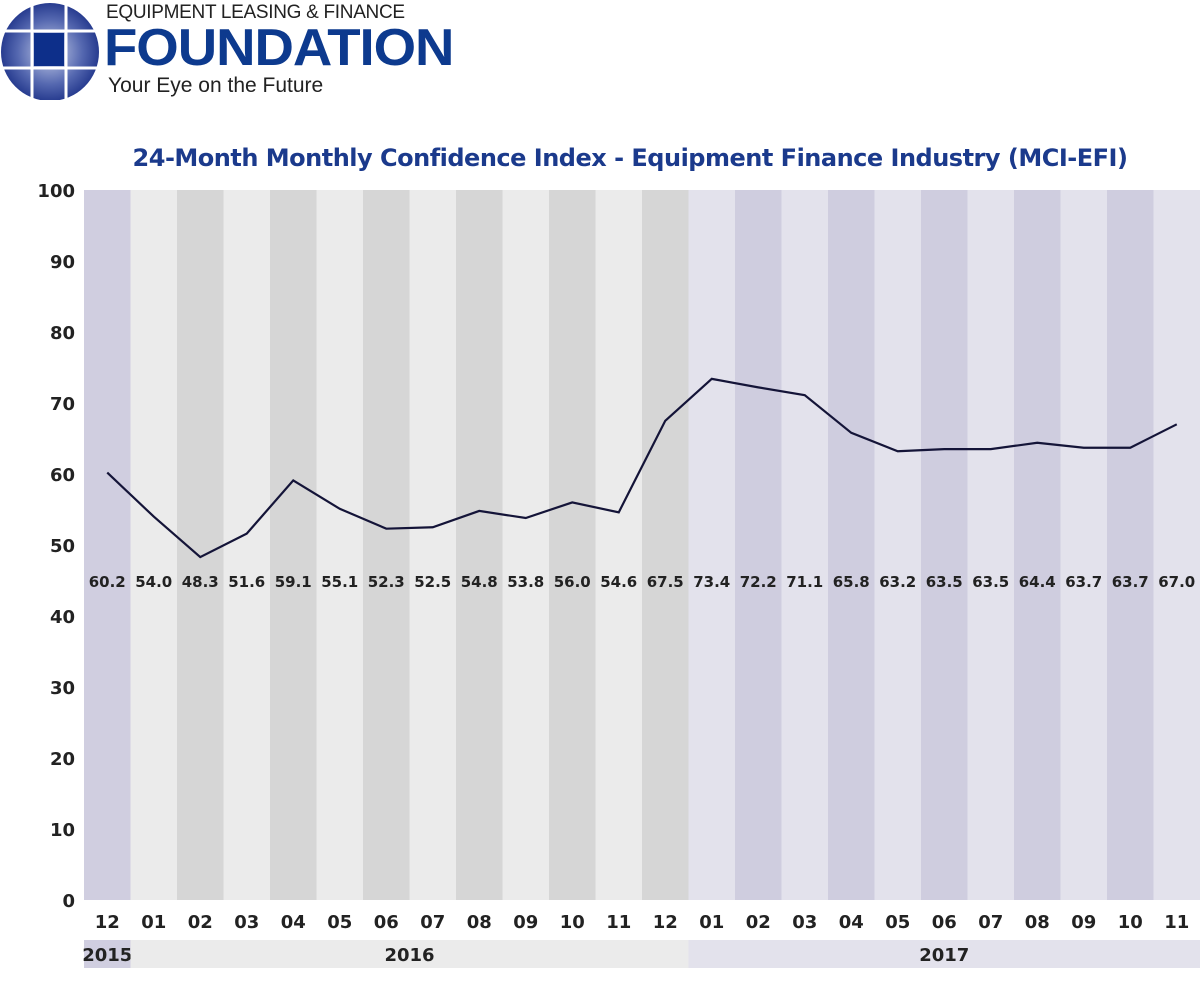 Image resolution: width=1200 pixels, height=984 pixels. Describe the element at coordinates (279, 48) in the screenshot. I see `logo-main: FOUNDATION` at that location.